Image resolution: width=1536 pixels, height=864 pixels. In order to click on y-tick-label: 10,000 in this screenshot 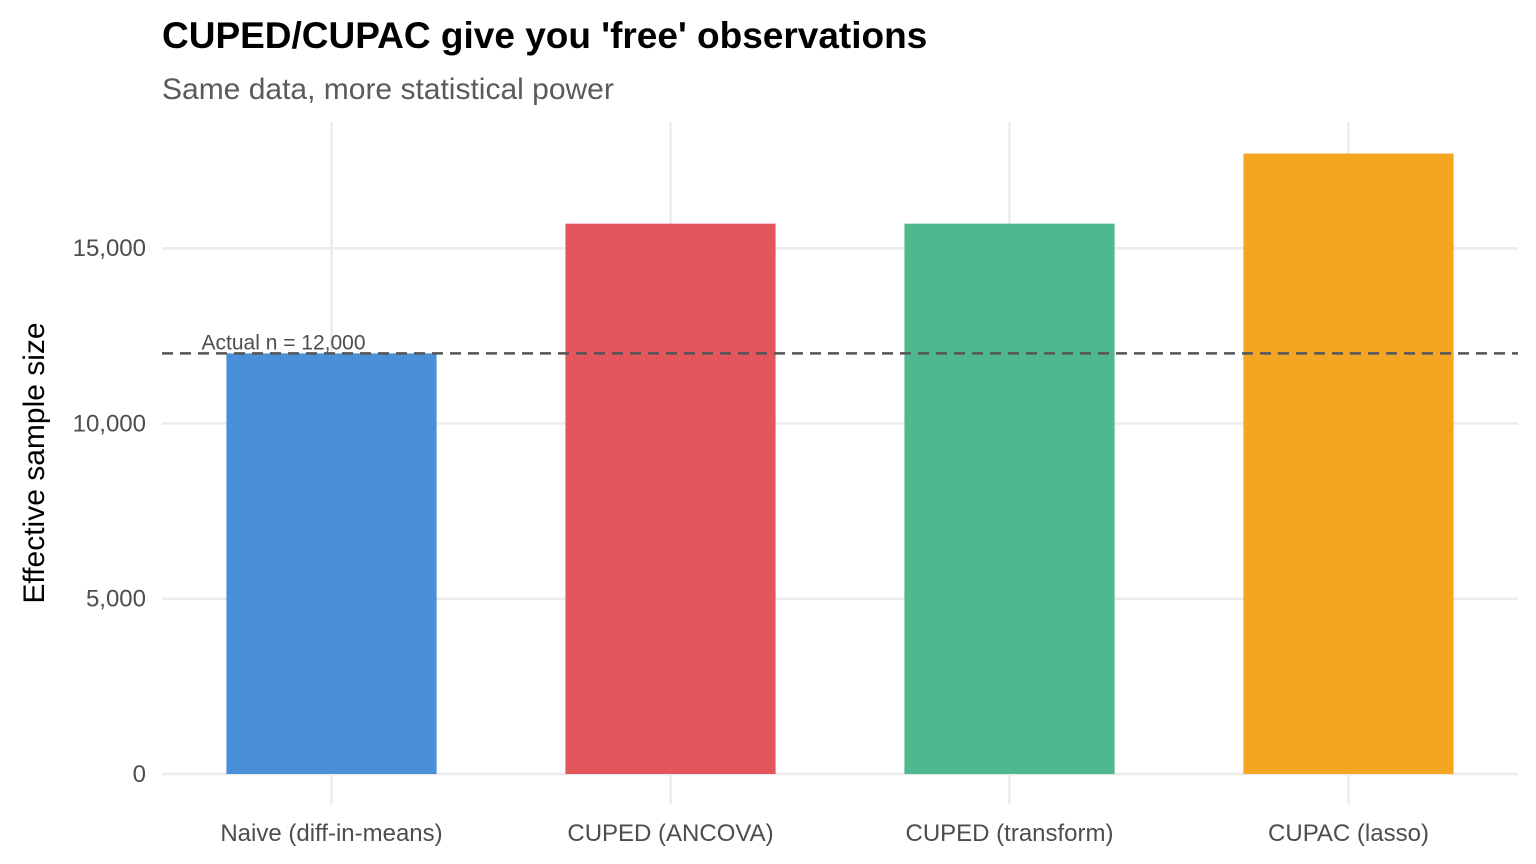, I will do `click(109, 423)`.